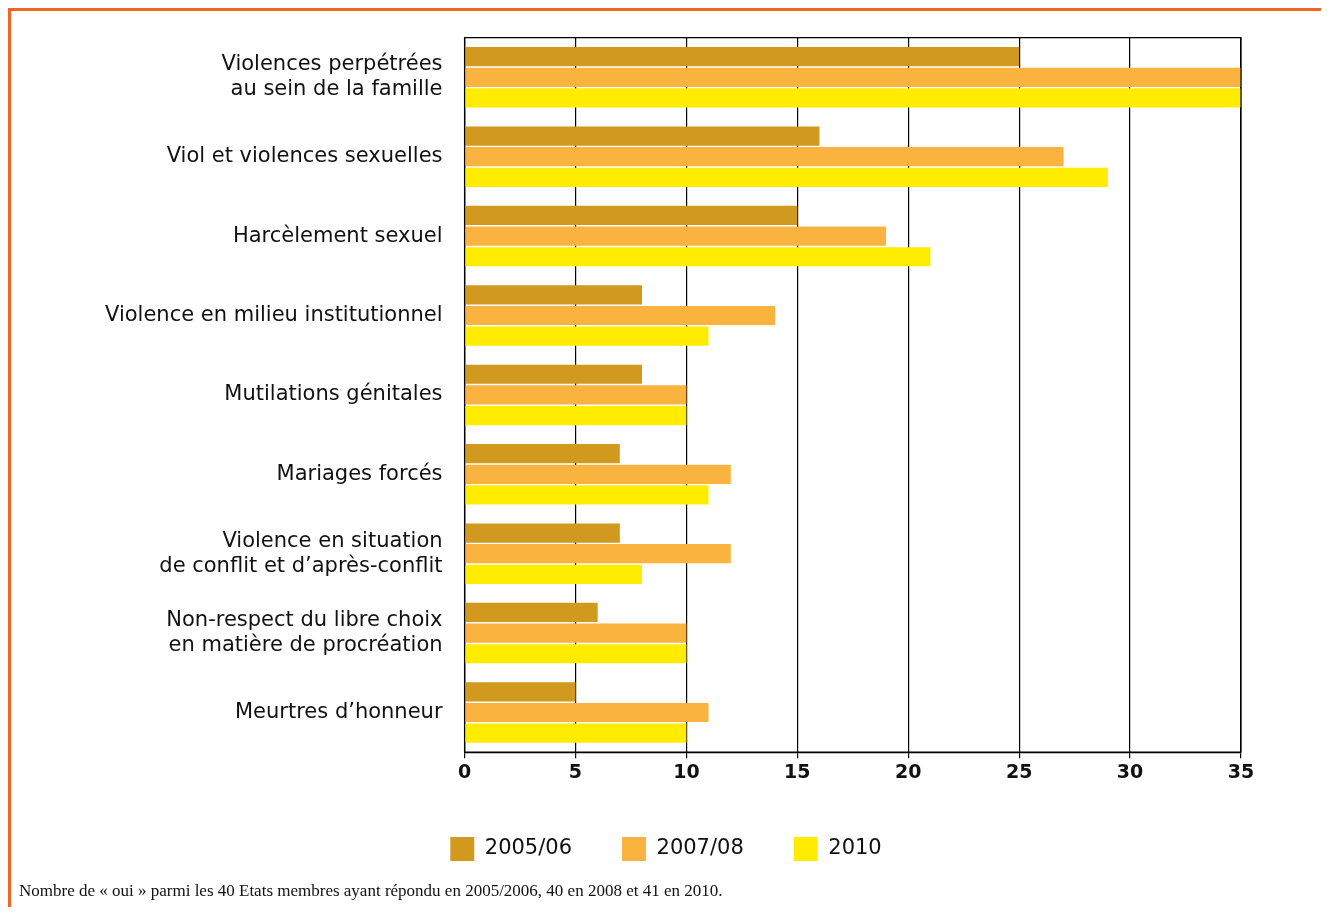 The width and height of the screenshot is (1337, 919). What do you see at coordinates (908, 770) in the screenshot?
I see `x-tick-label: 20` at bounding box center [908, 770].